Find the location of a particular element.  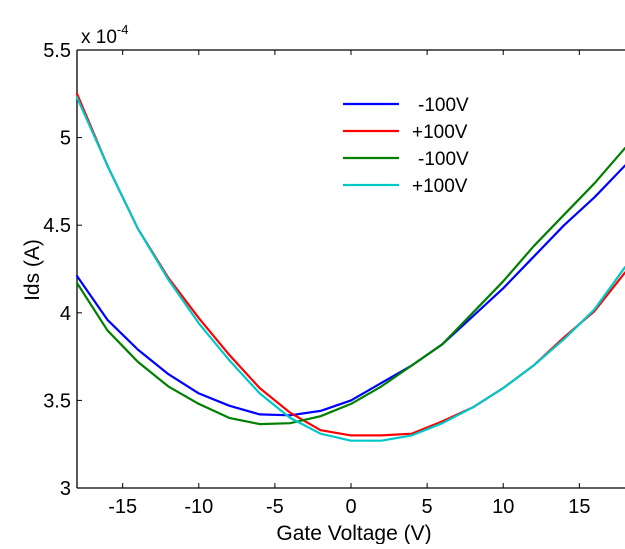

y-tick-label: 5 is located at coordinates (65, 139).